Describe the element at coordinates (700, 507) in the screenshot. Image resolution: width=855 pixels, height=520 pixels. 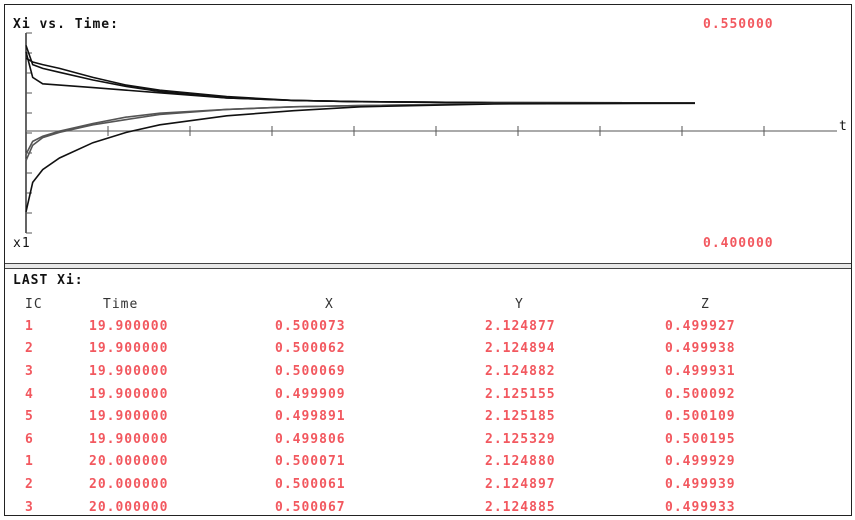
I see `cell-z: 0.499933` at that location.